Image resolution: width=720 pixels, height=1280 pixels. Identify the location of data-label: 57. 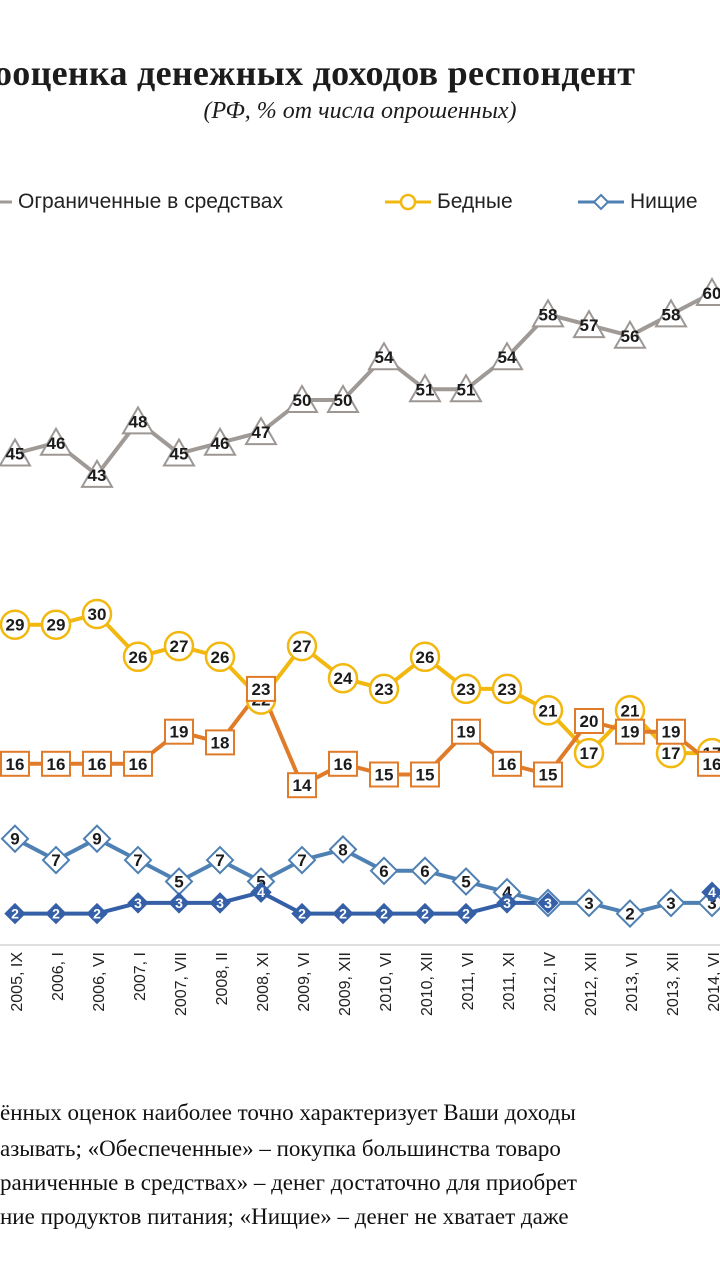
(589, 325).